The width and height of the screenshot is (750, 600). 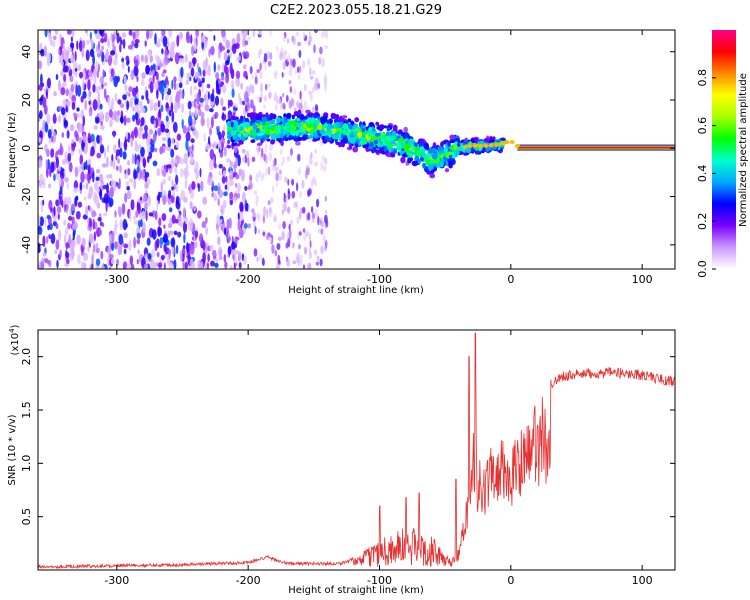 What do you see at coordinates (14, 339) in the screenshot?
I see `y-multiplier-label: (x104)` at bounding box center [14, 339].